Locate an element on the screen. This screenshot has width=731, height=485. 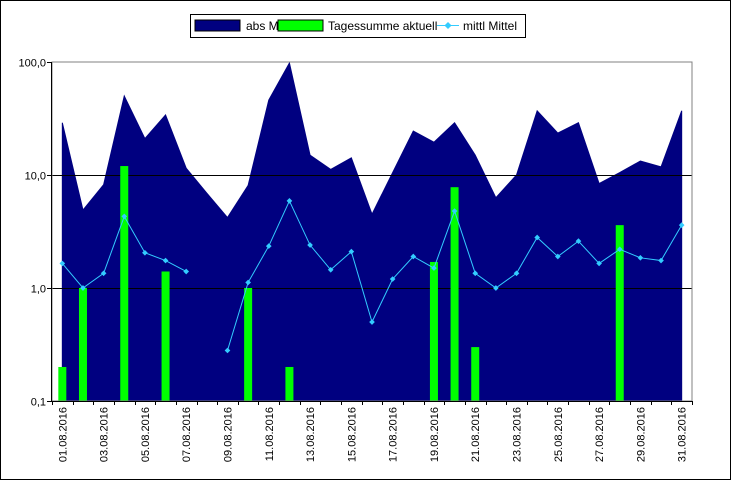
x-tick-label: 11.08.2016 is located at coordinates (270, 434).